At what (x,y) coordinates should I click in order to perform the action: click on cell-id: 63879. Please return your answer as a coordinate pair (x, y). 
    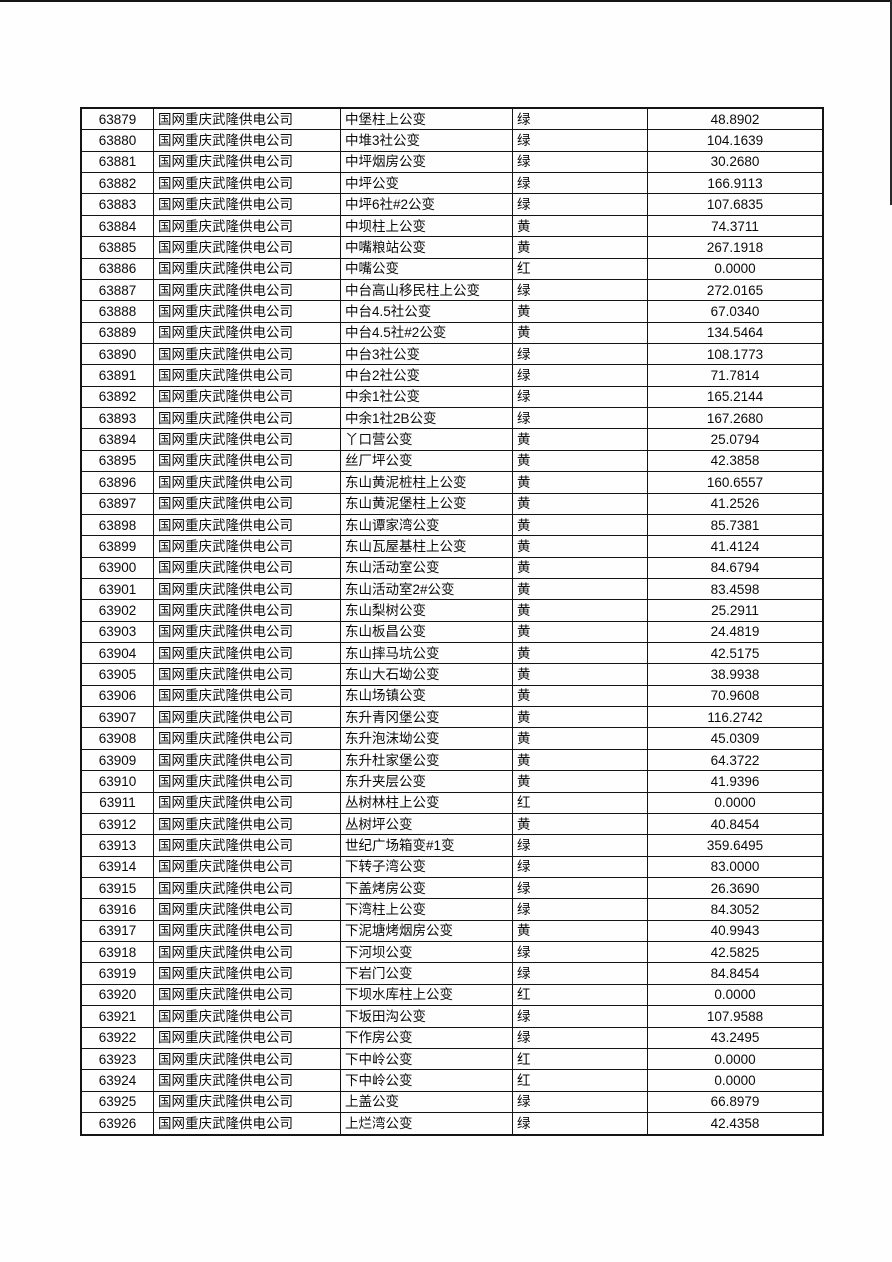
    Looking at the image, I should click on (117, 119).